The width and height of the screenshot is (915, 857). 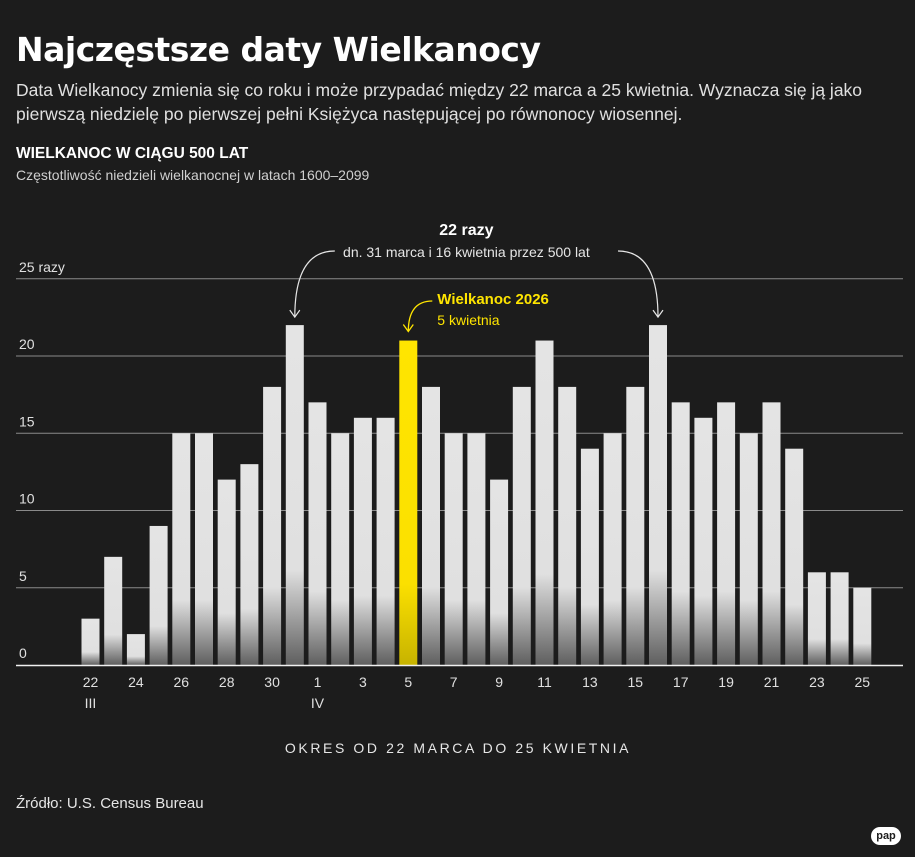 I want to click on x-tick-label: 30, so click(x=272, y=682).